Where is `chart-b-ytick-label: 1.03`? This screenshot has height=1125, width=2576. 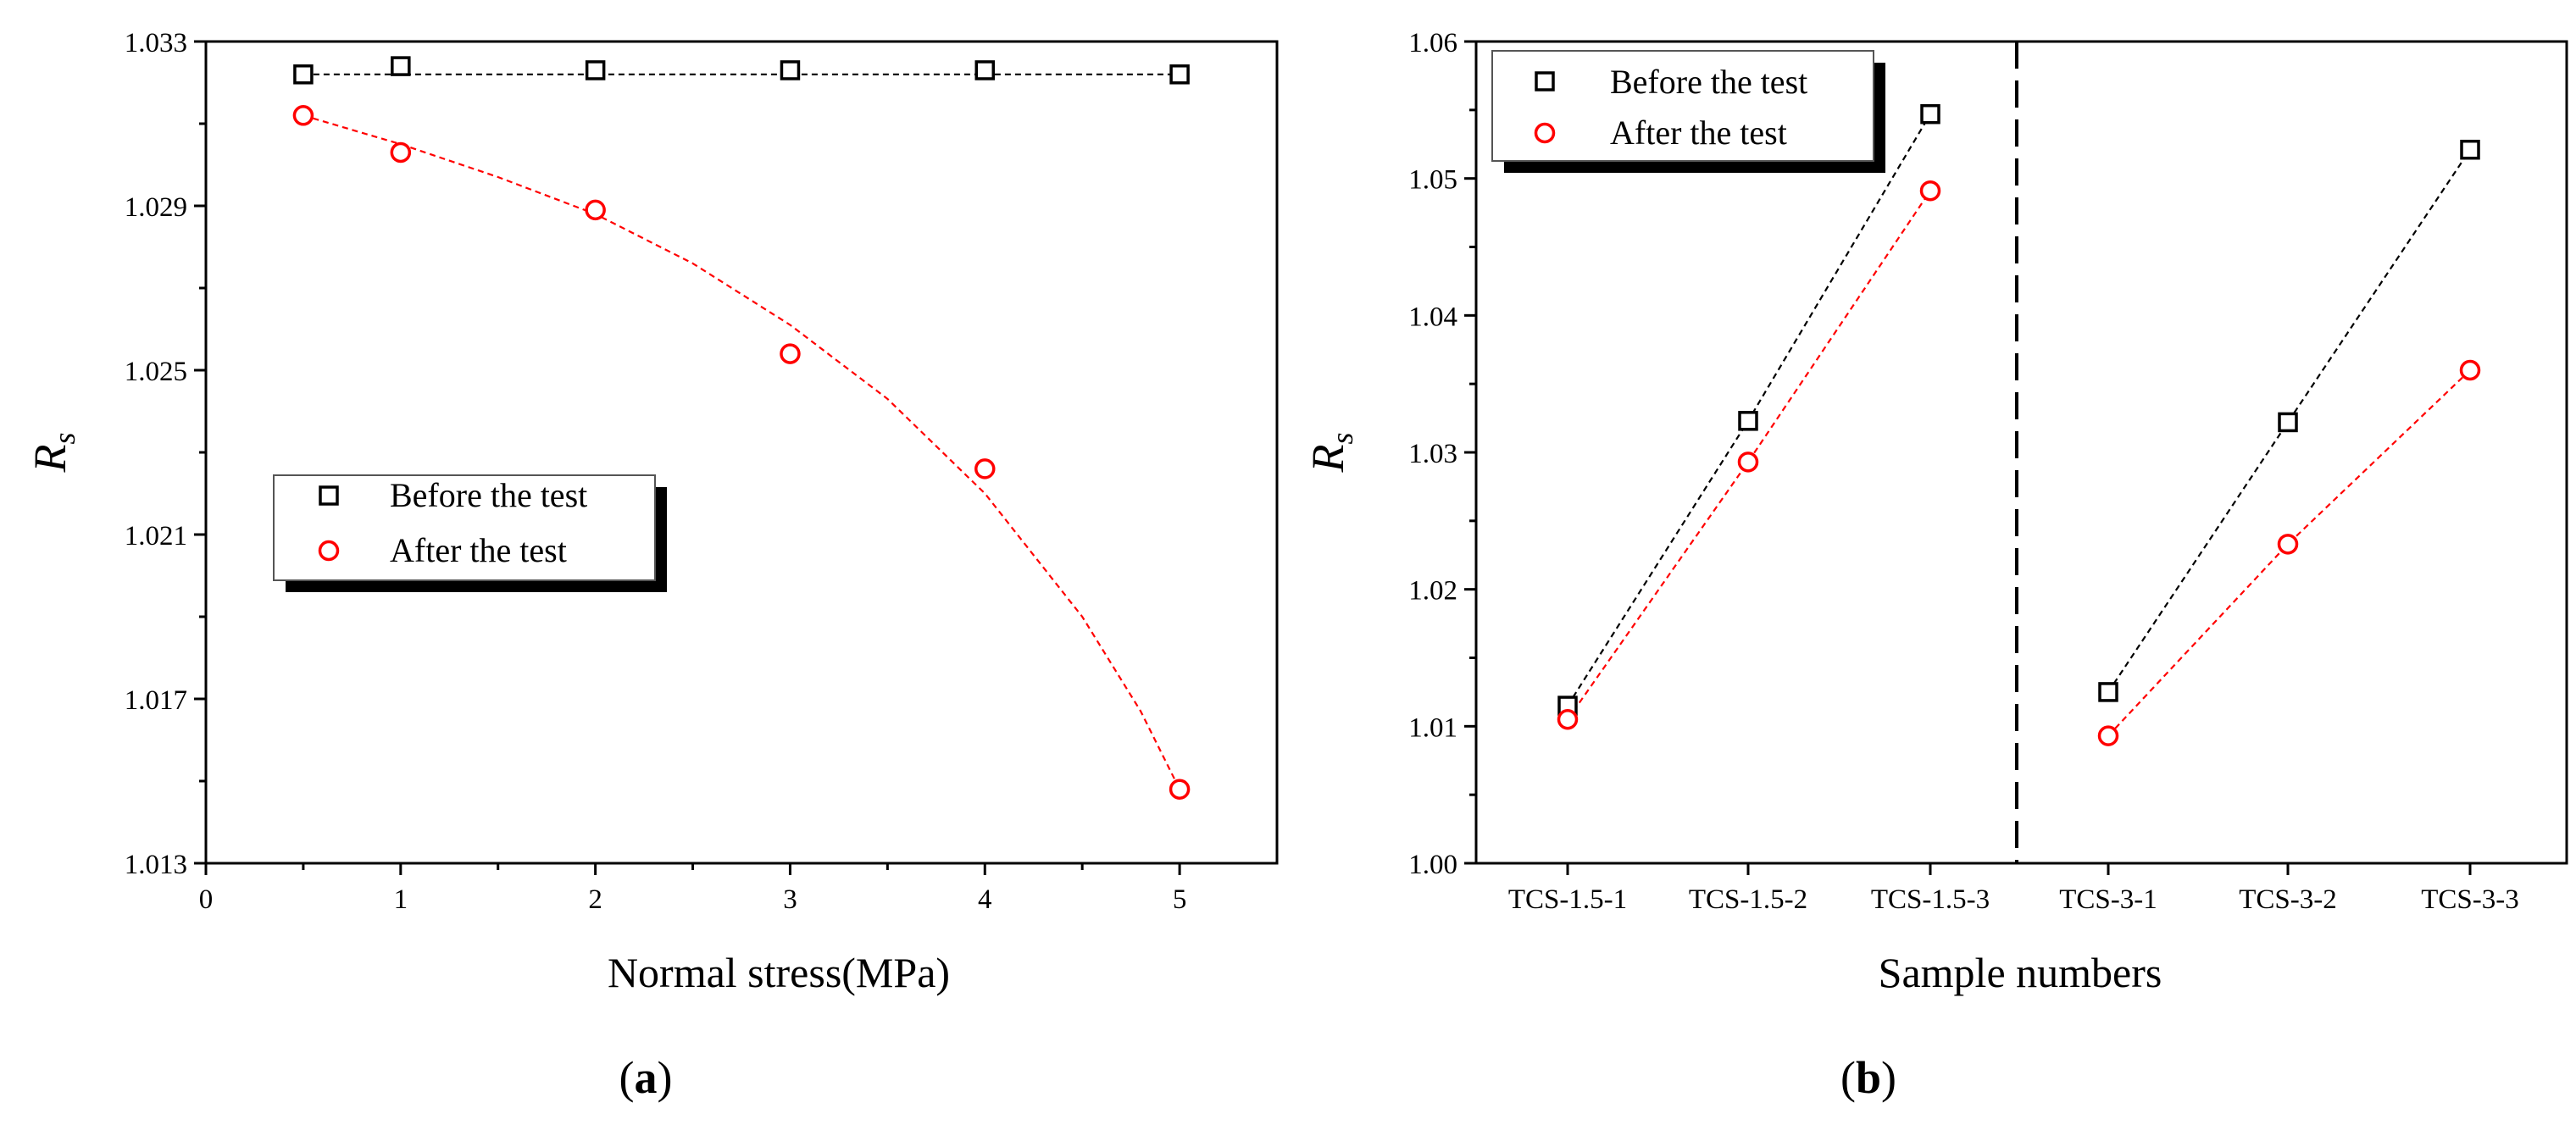 chart-b-ytick-label: 1.03 is located at coordinates (1432, 454).